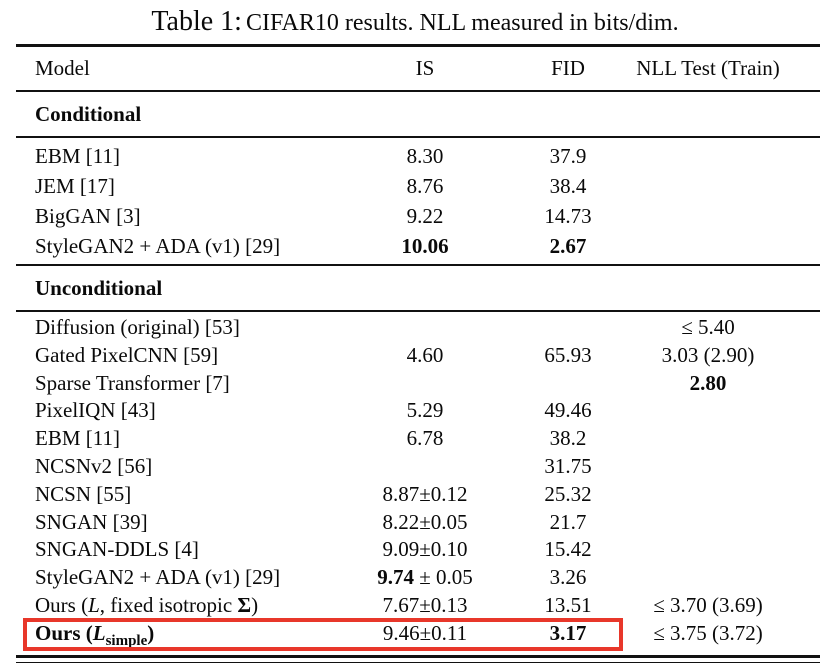  I want to click on model-cell: PixelIQN [43], so click(95, 410).